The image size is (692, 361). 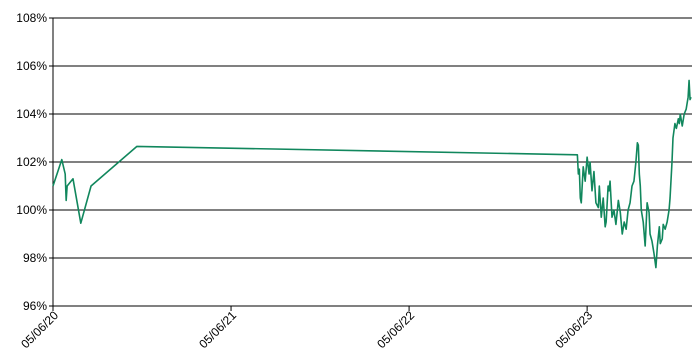 What do you see at coordinates (573, 329) in the screenshot?
I see `x-tick-label: 05/06/23` at bounding box center [573, 329].